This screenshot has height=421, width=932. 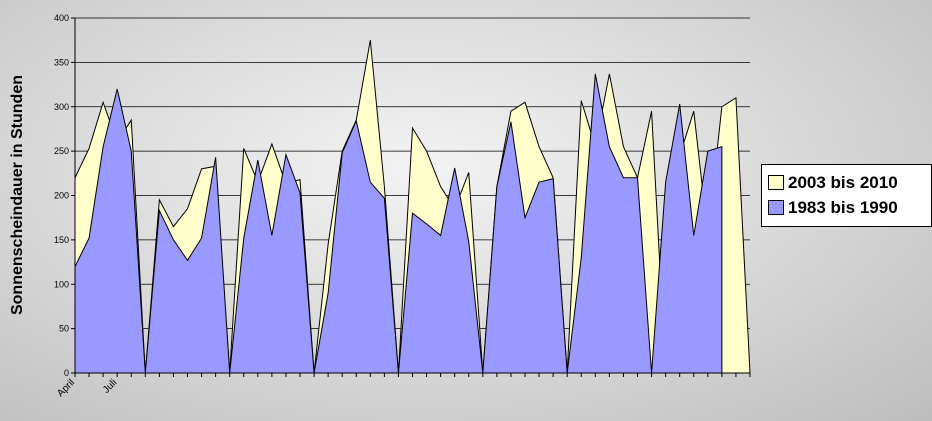 What do you see at coordinates (776, 207) in the screenshot?
I see `legend-swatch-1983-1990` at bounding box center [776, 207].